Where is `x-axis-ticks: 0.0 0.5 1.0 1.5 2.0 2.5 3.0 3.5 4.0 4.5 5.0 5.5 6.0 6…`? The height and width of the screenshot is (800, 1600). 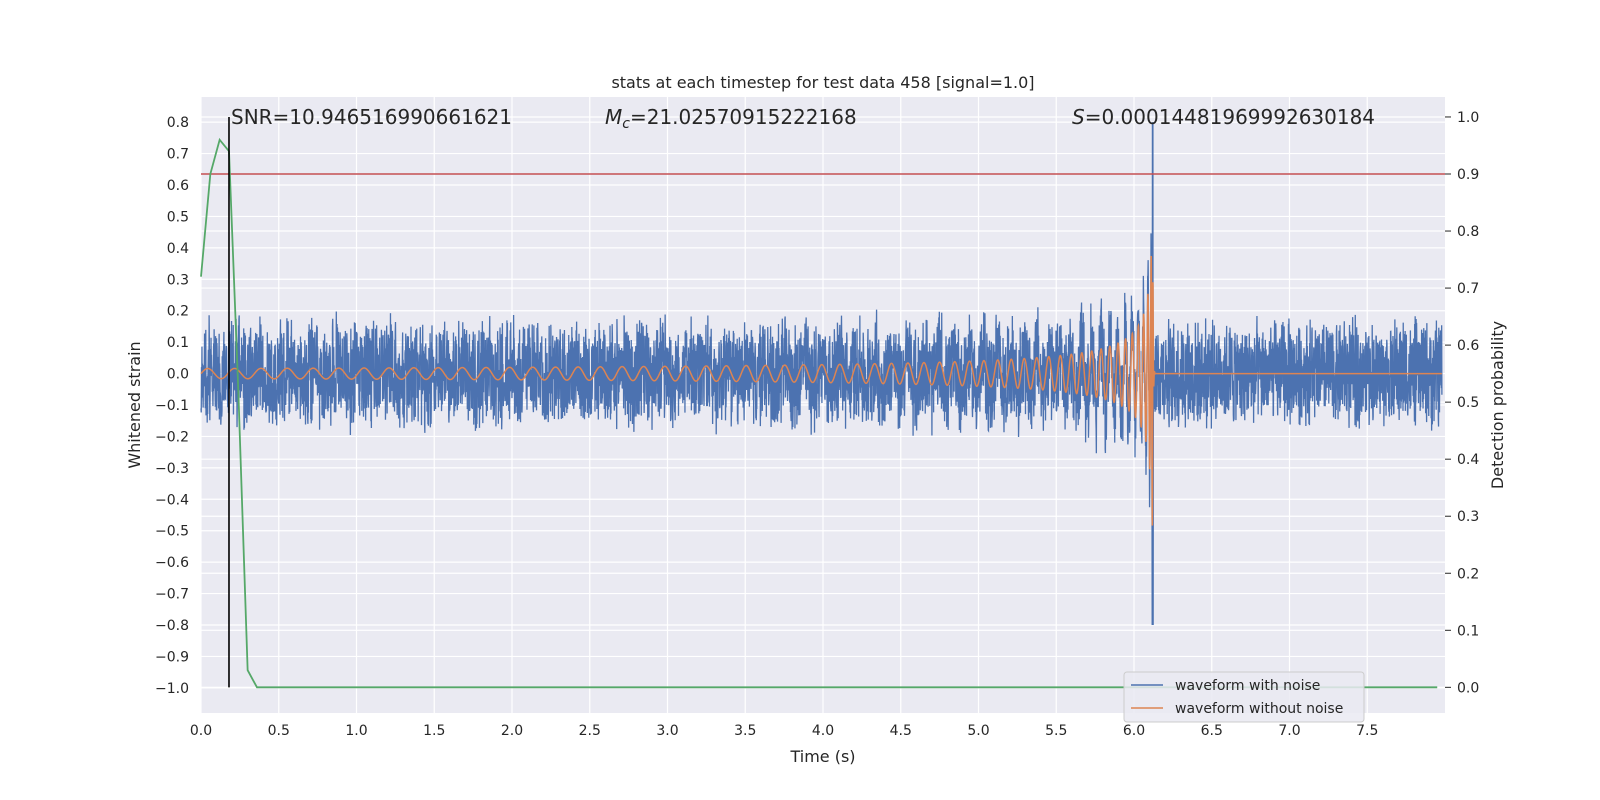
x-axis-ticks: 0.0 0.5 1.0 1.5 2.0 2.5 3.0 3.5 4.0 4.5 5.0 5.5 6.0 6… is located at coordinates (784, 731).